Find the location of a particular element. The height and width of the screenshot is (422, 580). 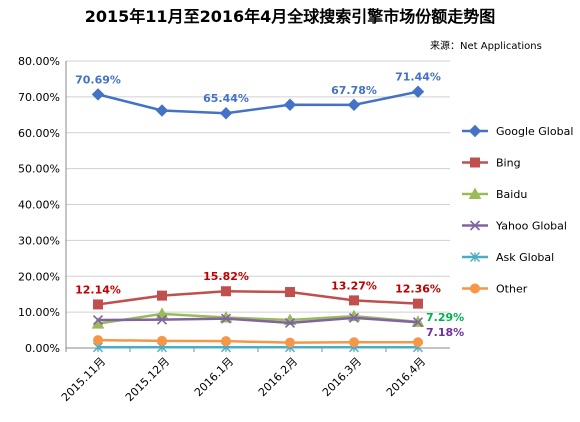

chart-title: 2015年11月至2016年4月全球搜索引擎市场份额走势图 is located at coordinates (290, 16).